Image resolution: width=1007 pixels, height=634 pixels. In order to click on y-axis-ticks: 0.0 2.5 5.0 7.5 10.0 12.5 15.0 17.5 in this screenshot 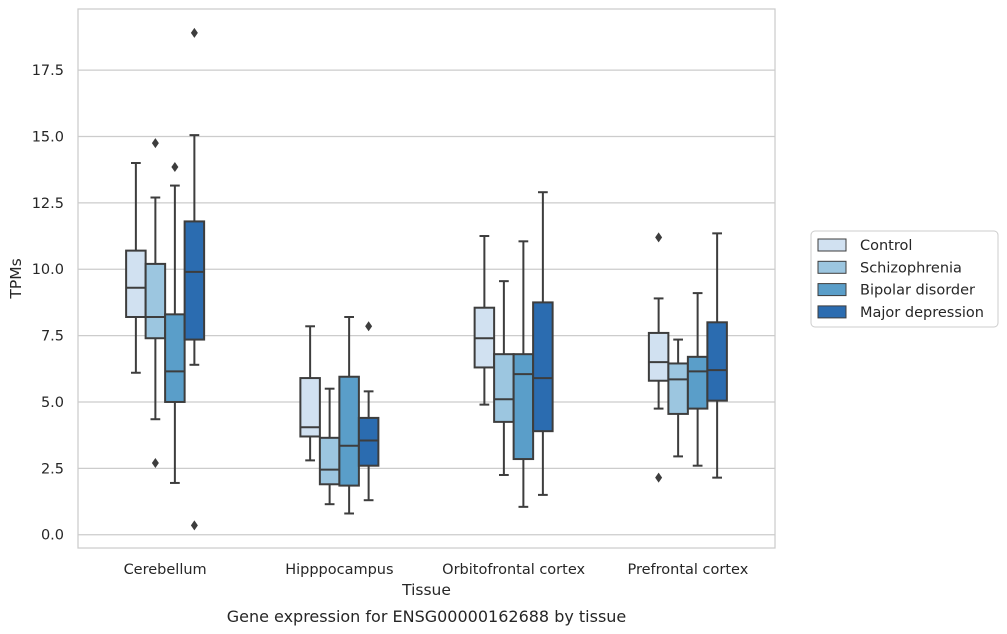, I will do `click(48, 303)`.